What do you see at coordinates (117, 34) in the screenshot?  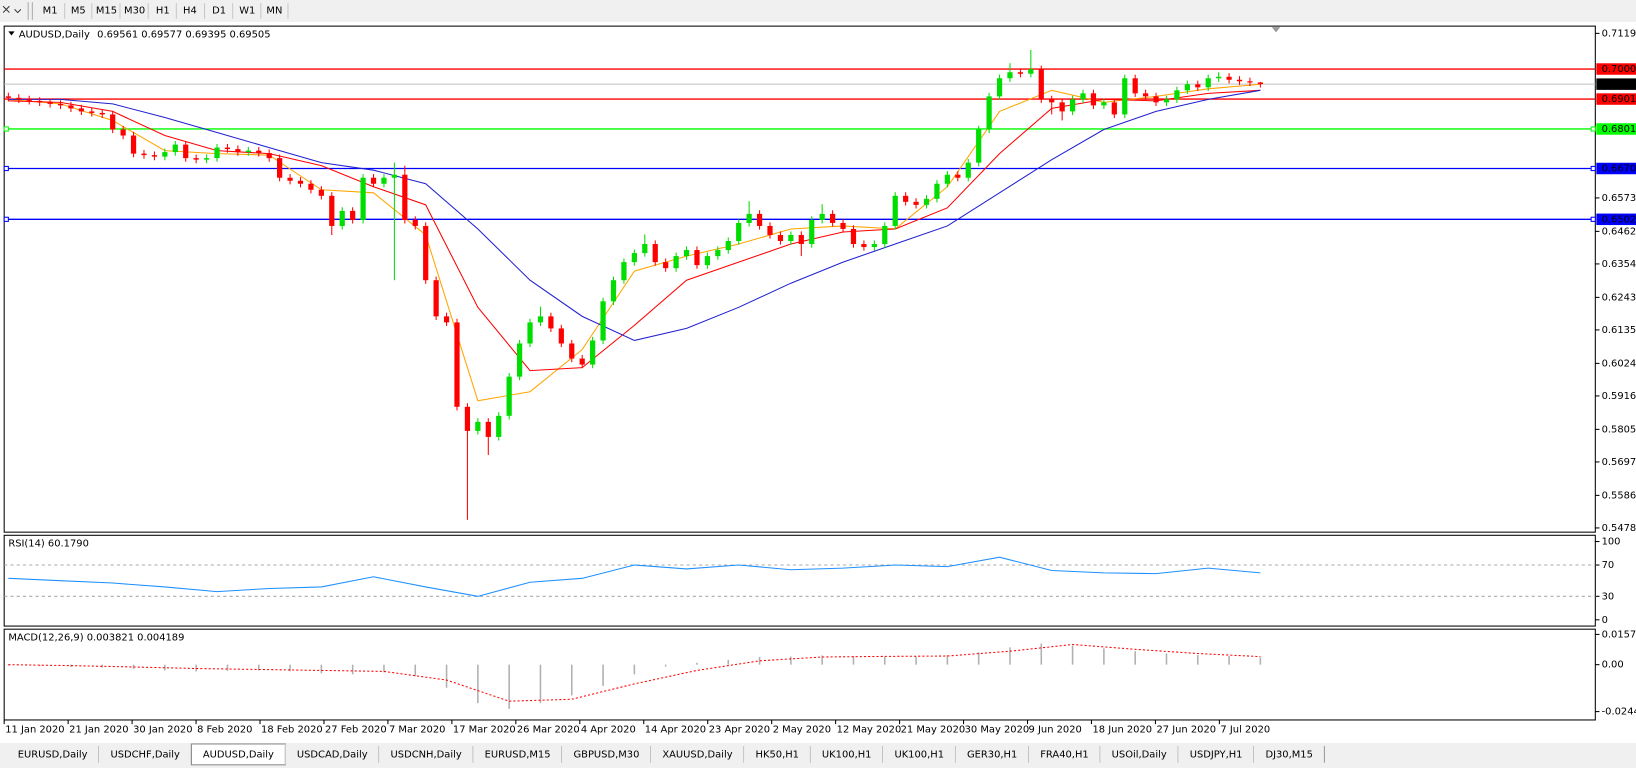 I see `header-open: 0.69561` at bounding box center [117, 34].